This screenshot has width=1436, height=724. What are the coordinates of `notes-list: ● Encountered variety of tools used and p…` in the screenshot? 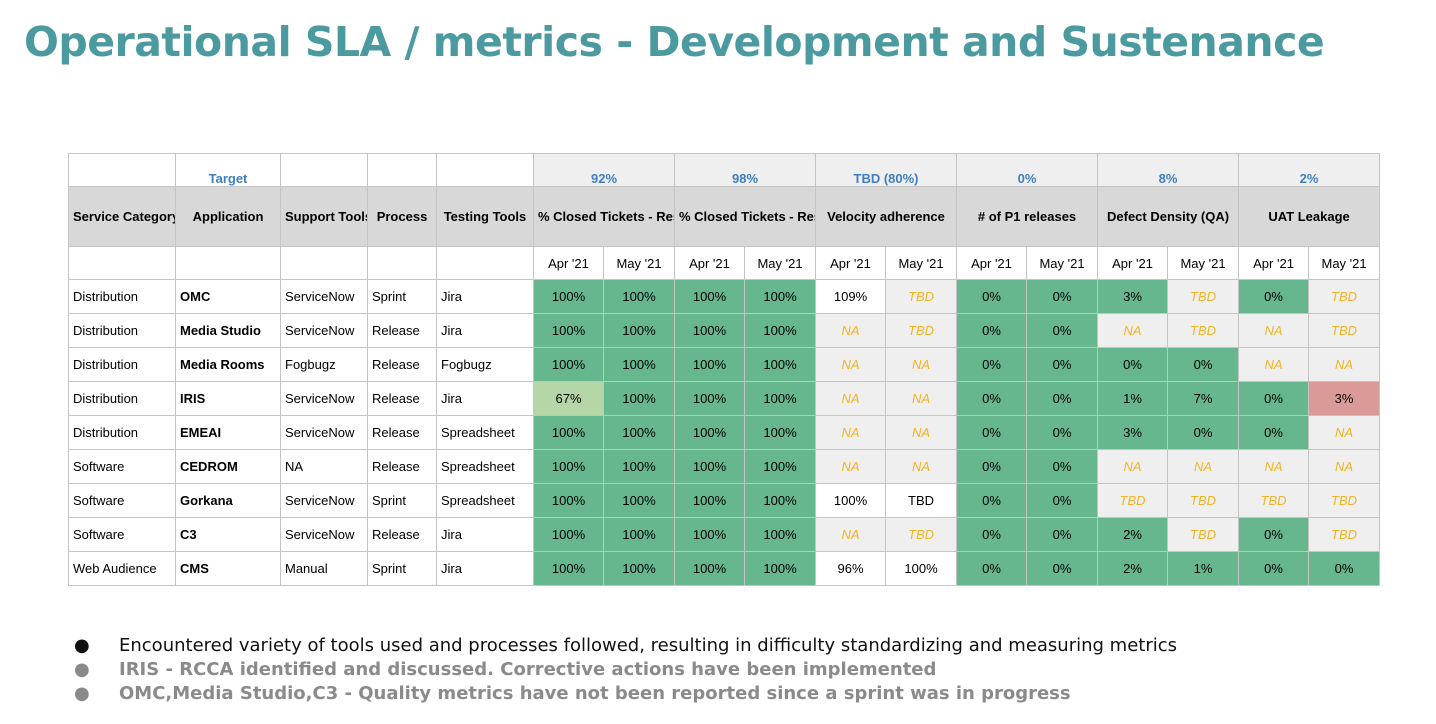 It's located at (622, 670).